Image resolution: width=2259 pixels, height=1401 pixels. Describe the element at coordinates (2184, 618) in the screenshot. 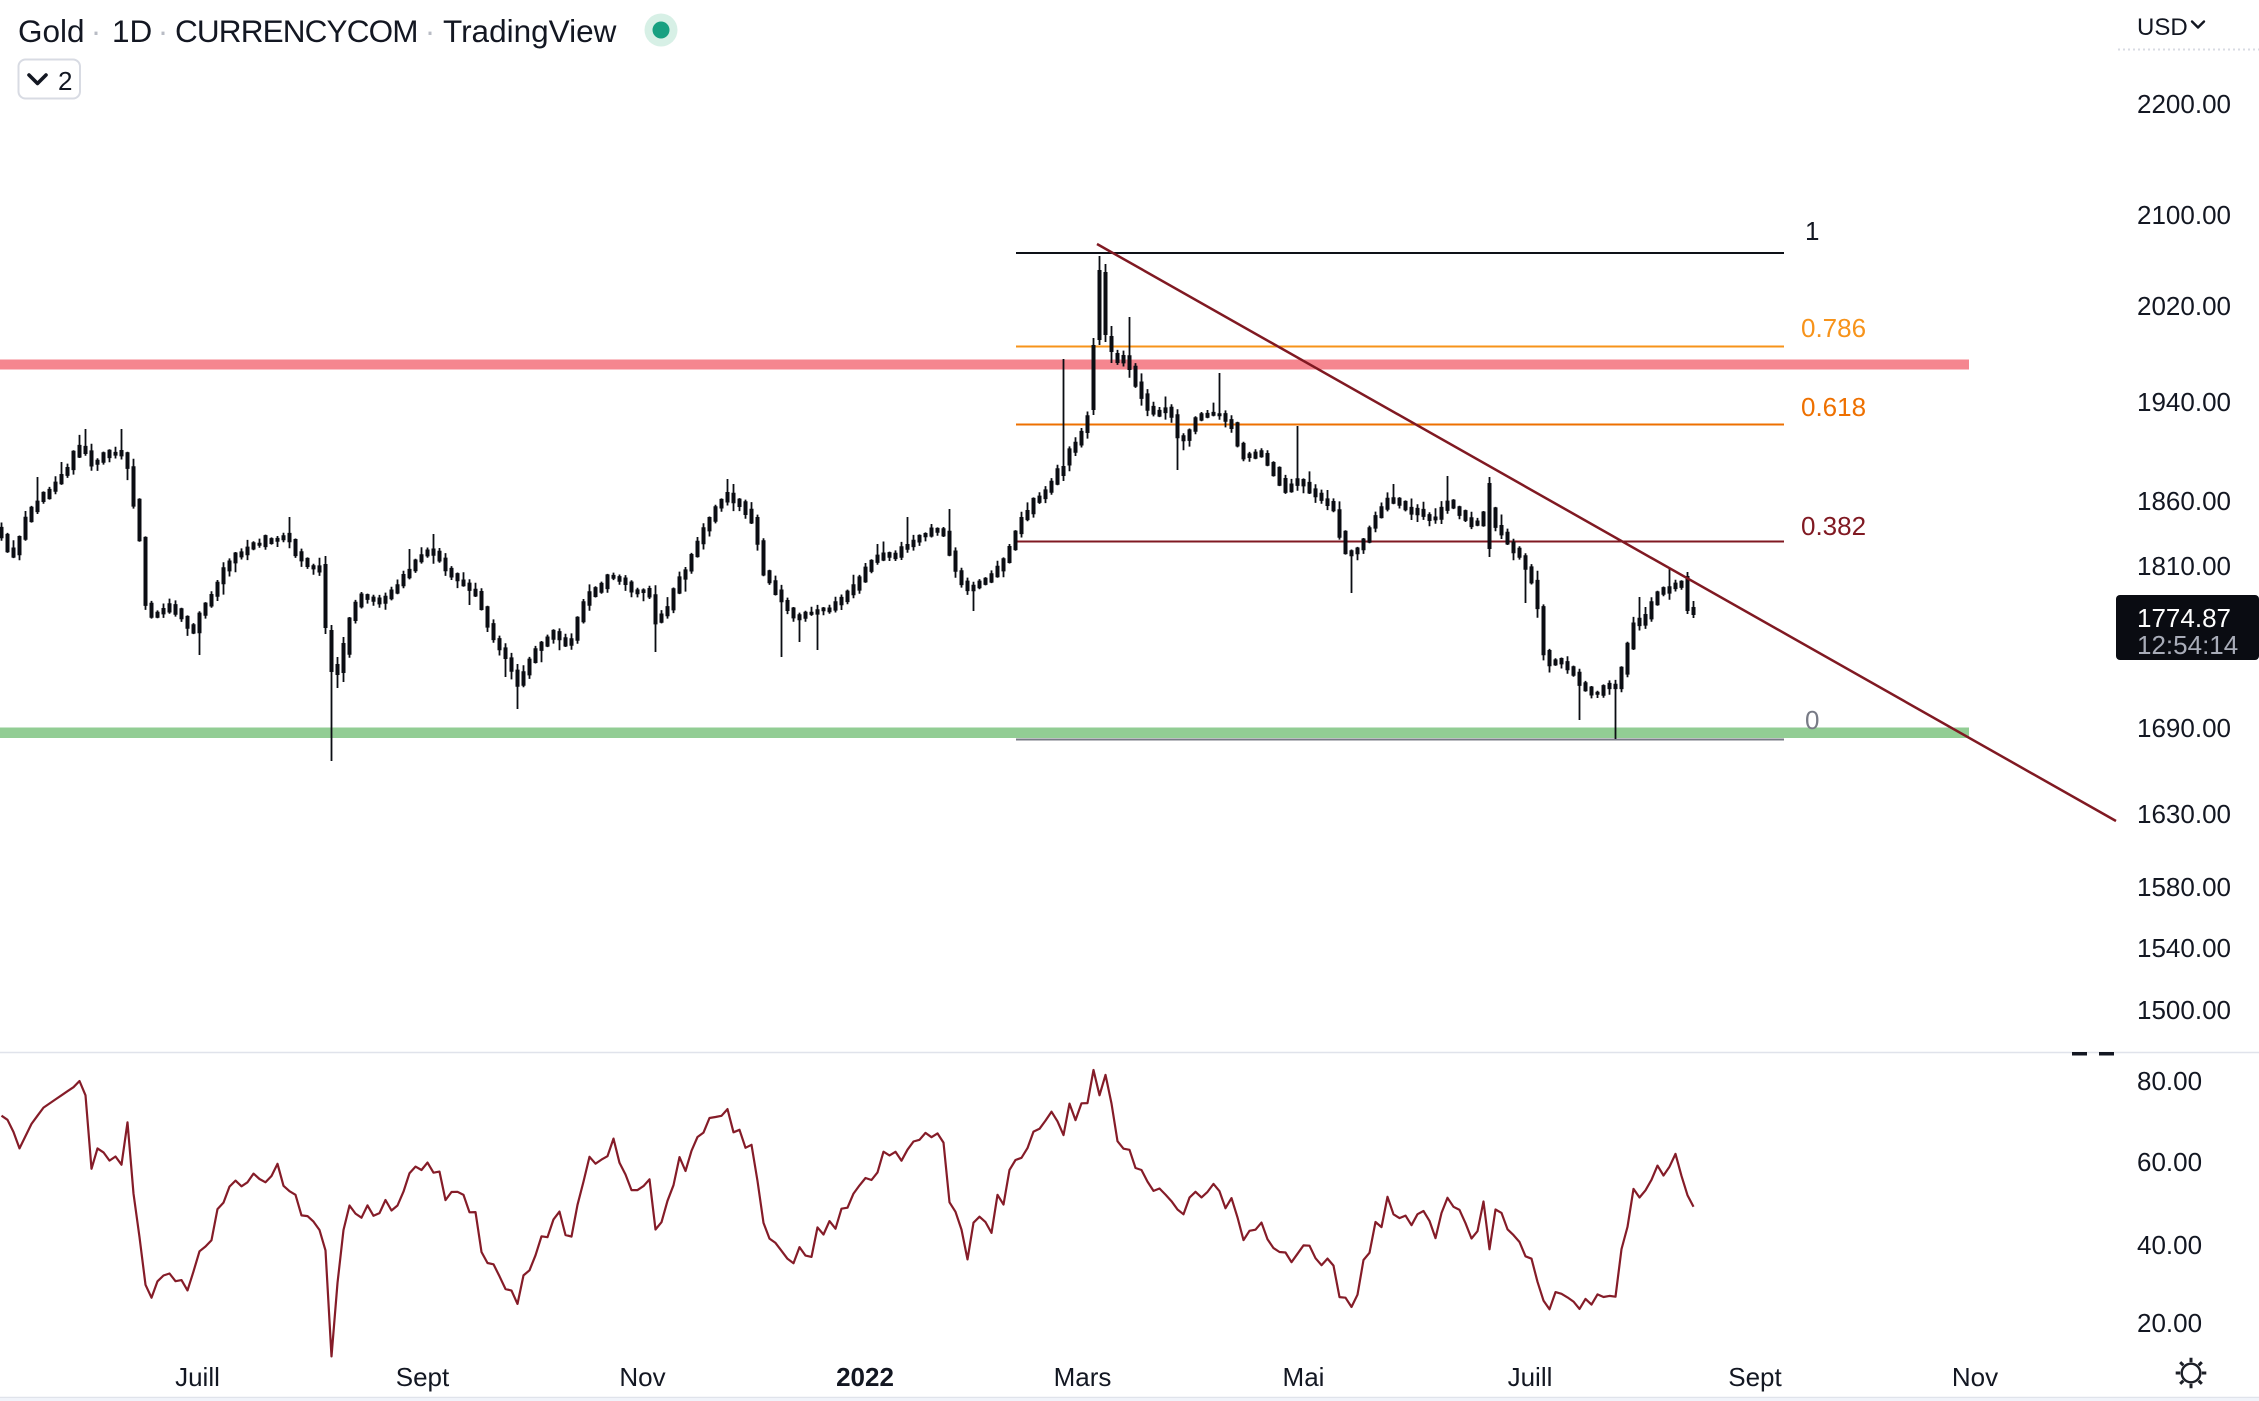

I see `svg-text: 1774.87` at that location.